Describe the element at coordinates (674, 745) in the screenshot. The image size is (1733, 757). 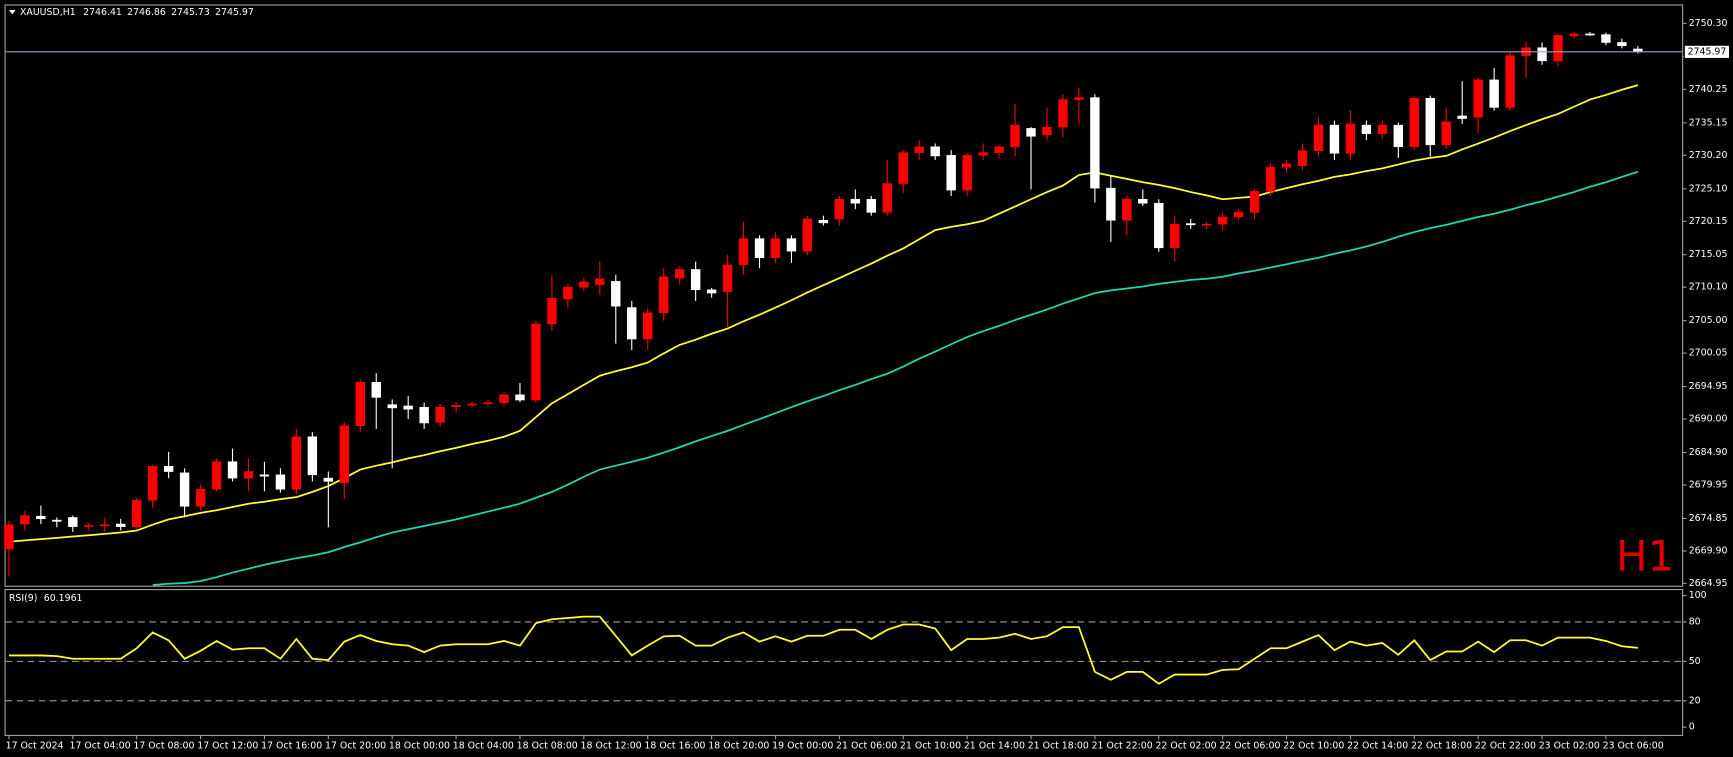
I see `x-tick-label: 18 Oct 16:00` at that location.